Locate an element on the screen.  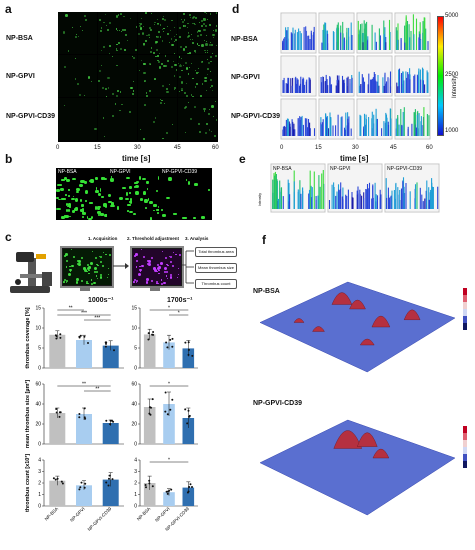
threshold-monitor is located at coordinates (157, 267).